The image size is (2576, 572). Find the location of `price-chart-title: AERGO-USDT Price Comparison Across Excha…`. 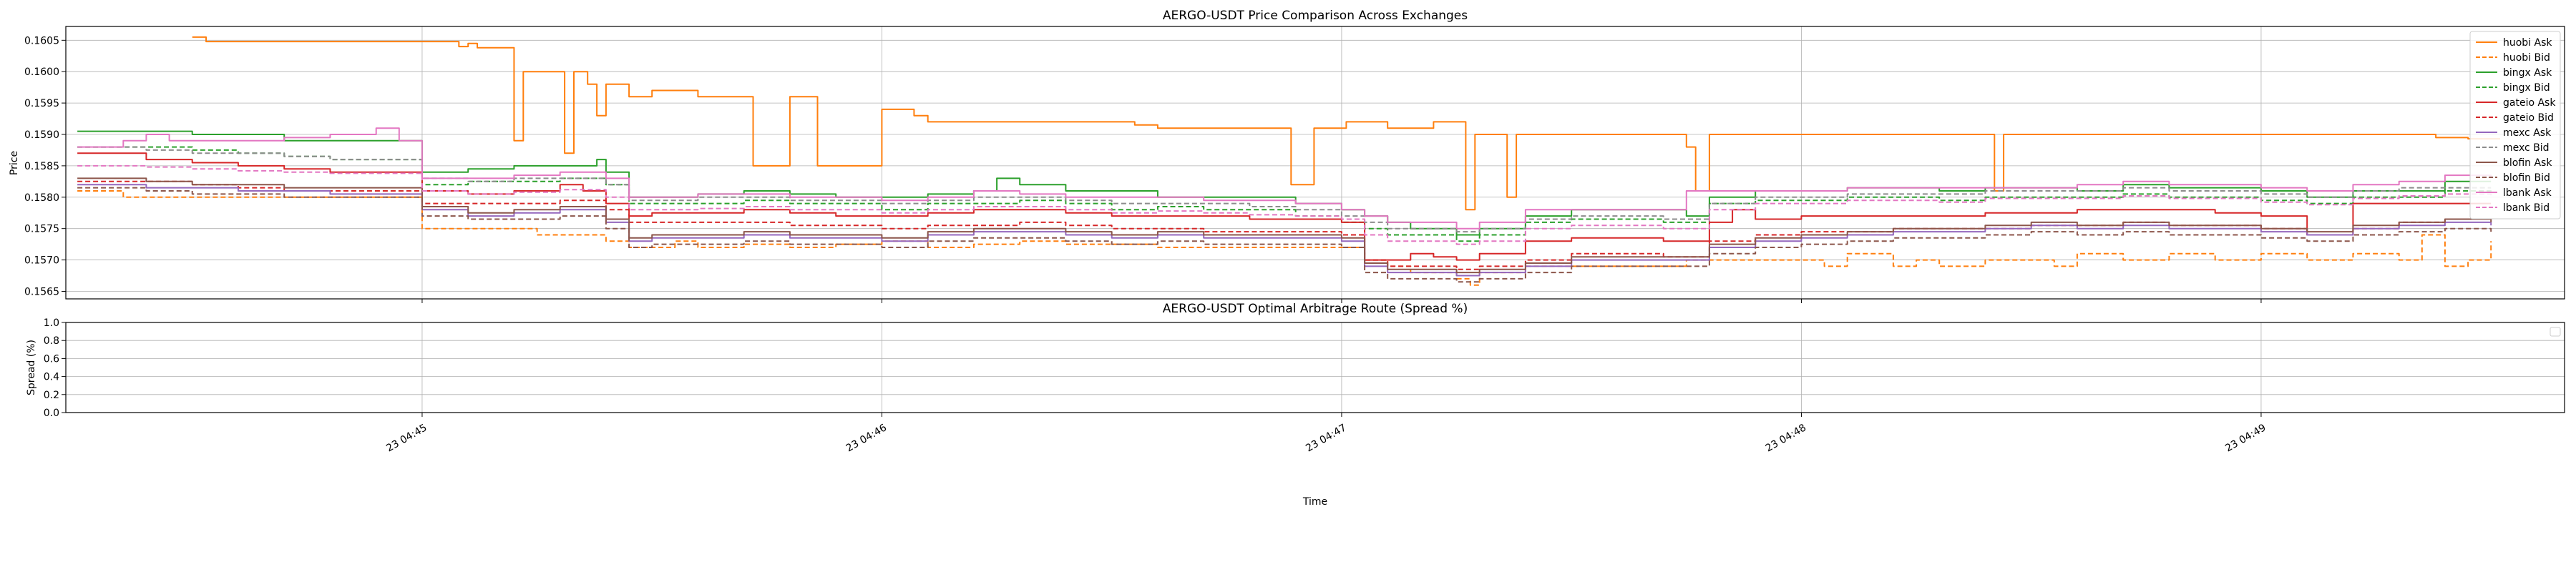

price-chart-title: AERGO-USDT Price Comparison Across Excha… is located at coordinates (1315, 16).